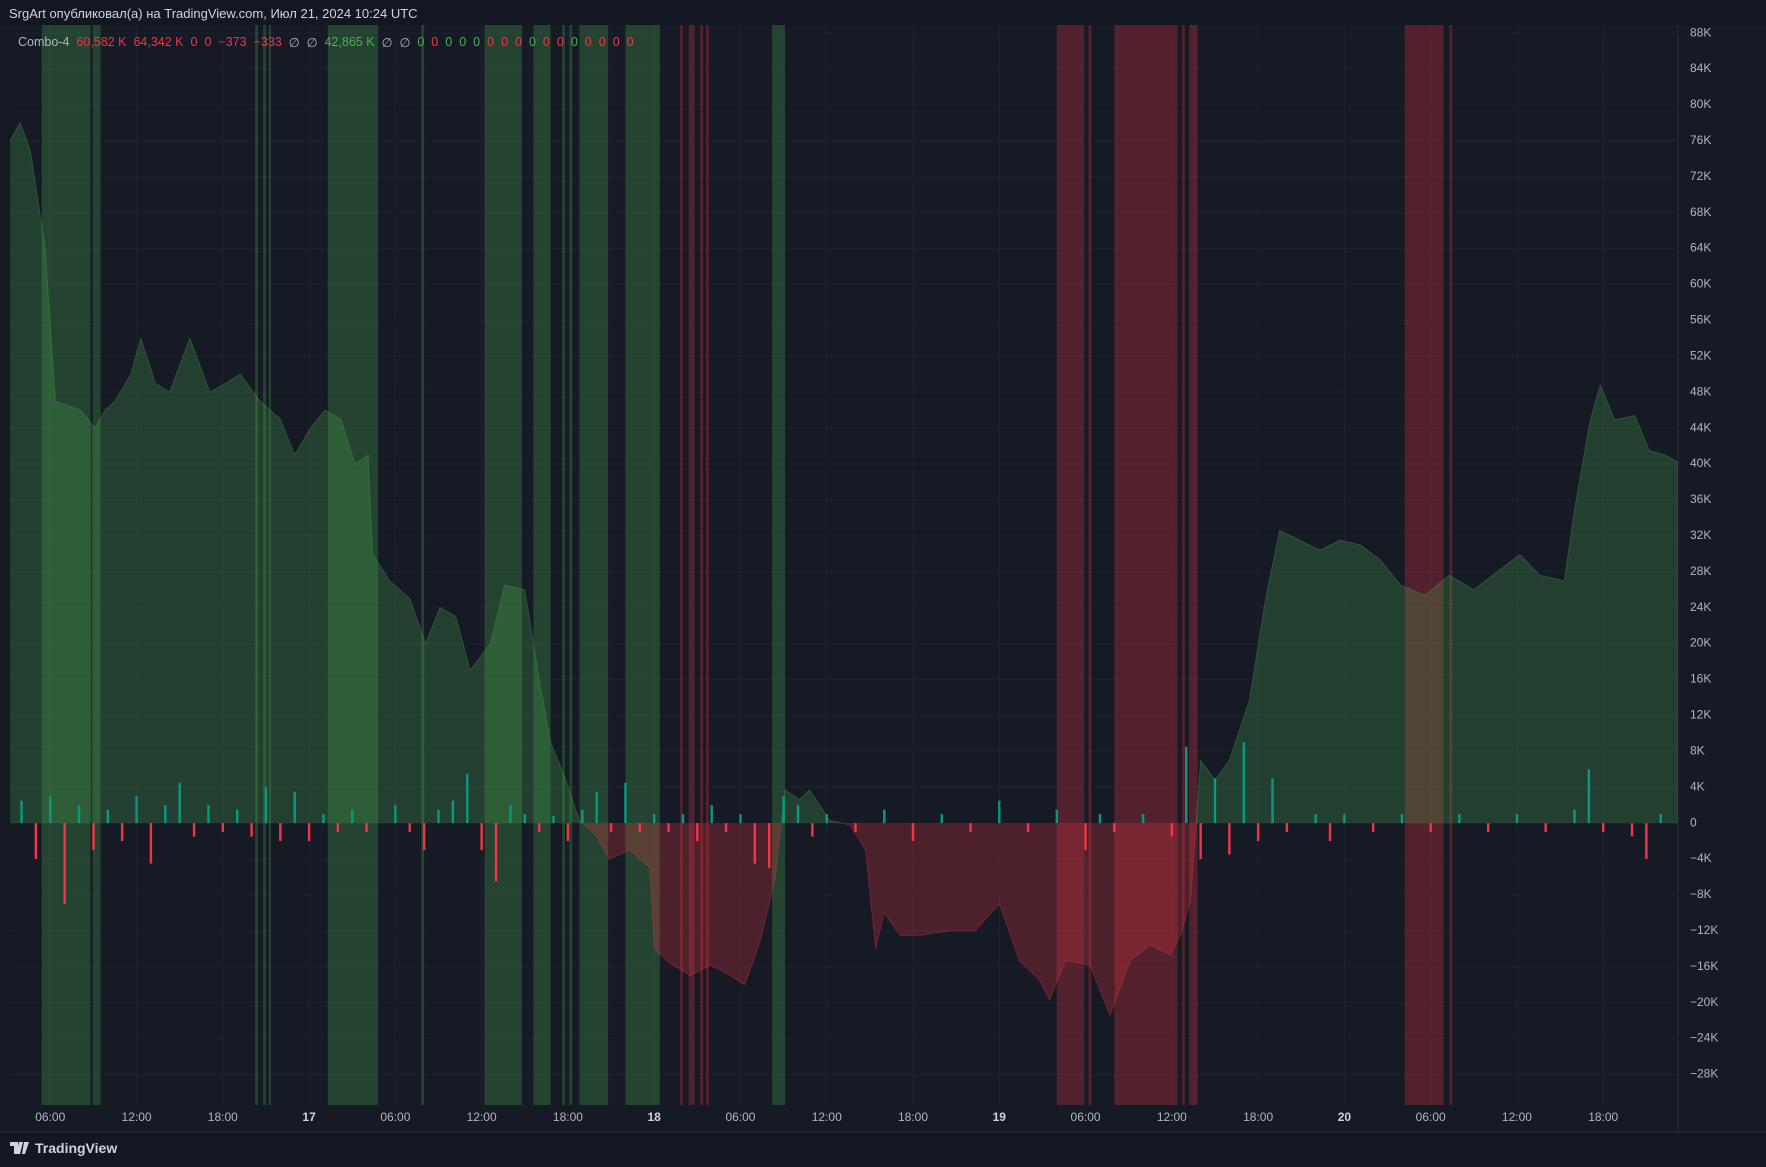 Image resolution: width=1766 pixels, height=1167 pixels. I want to click on y-tick-label: −24K, so click(1704, 1038).